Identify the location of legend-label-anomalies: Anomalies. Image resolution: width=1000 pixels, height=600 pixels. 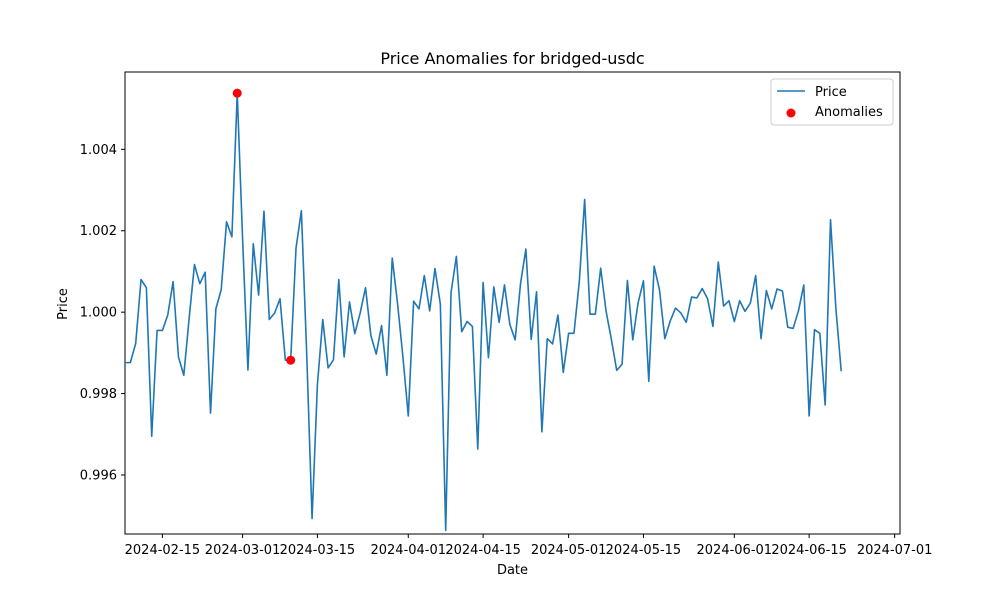
(849, 112).